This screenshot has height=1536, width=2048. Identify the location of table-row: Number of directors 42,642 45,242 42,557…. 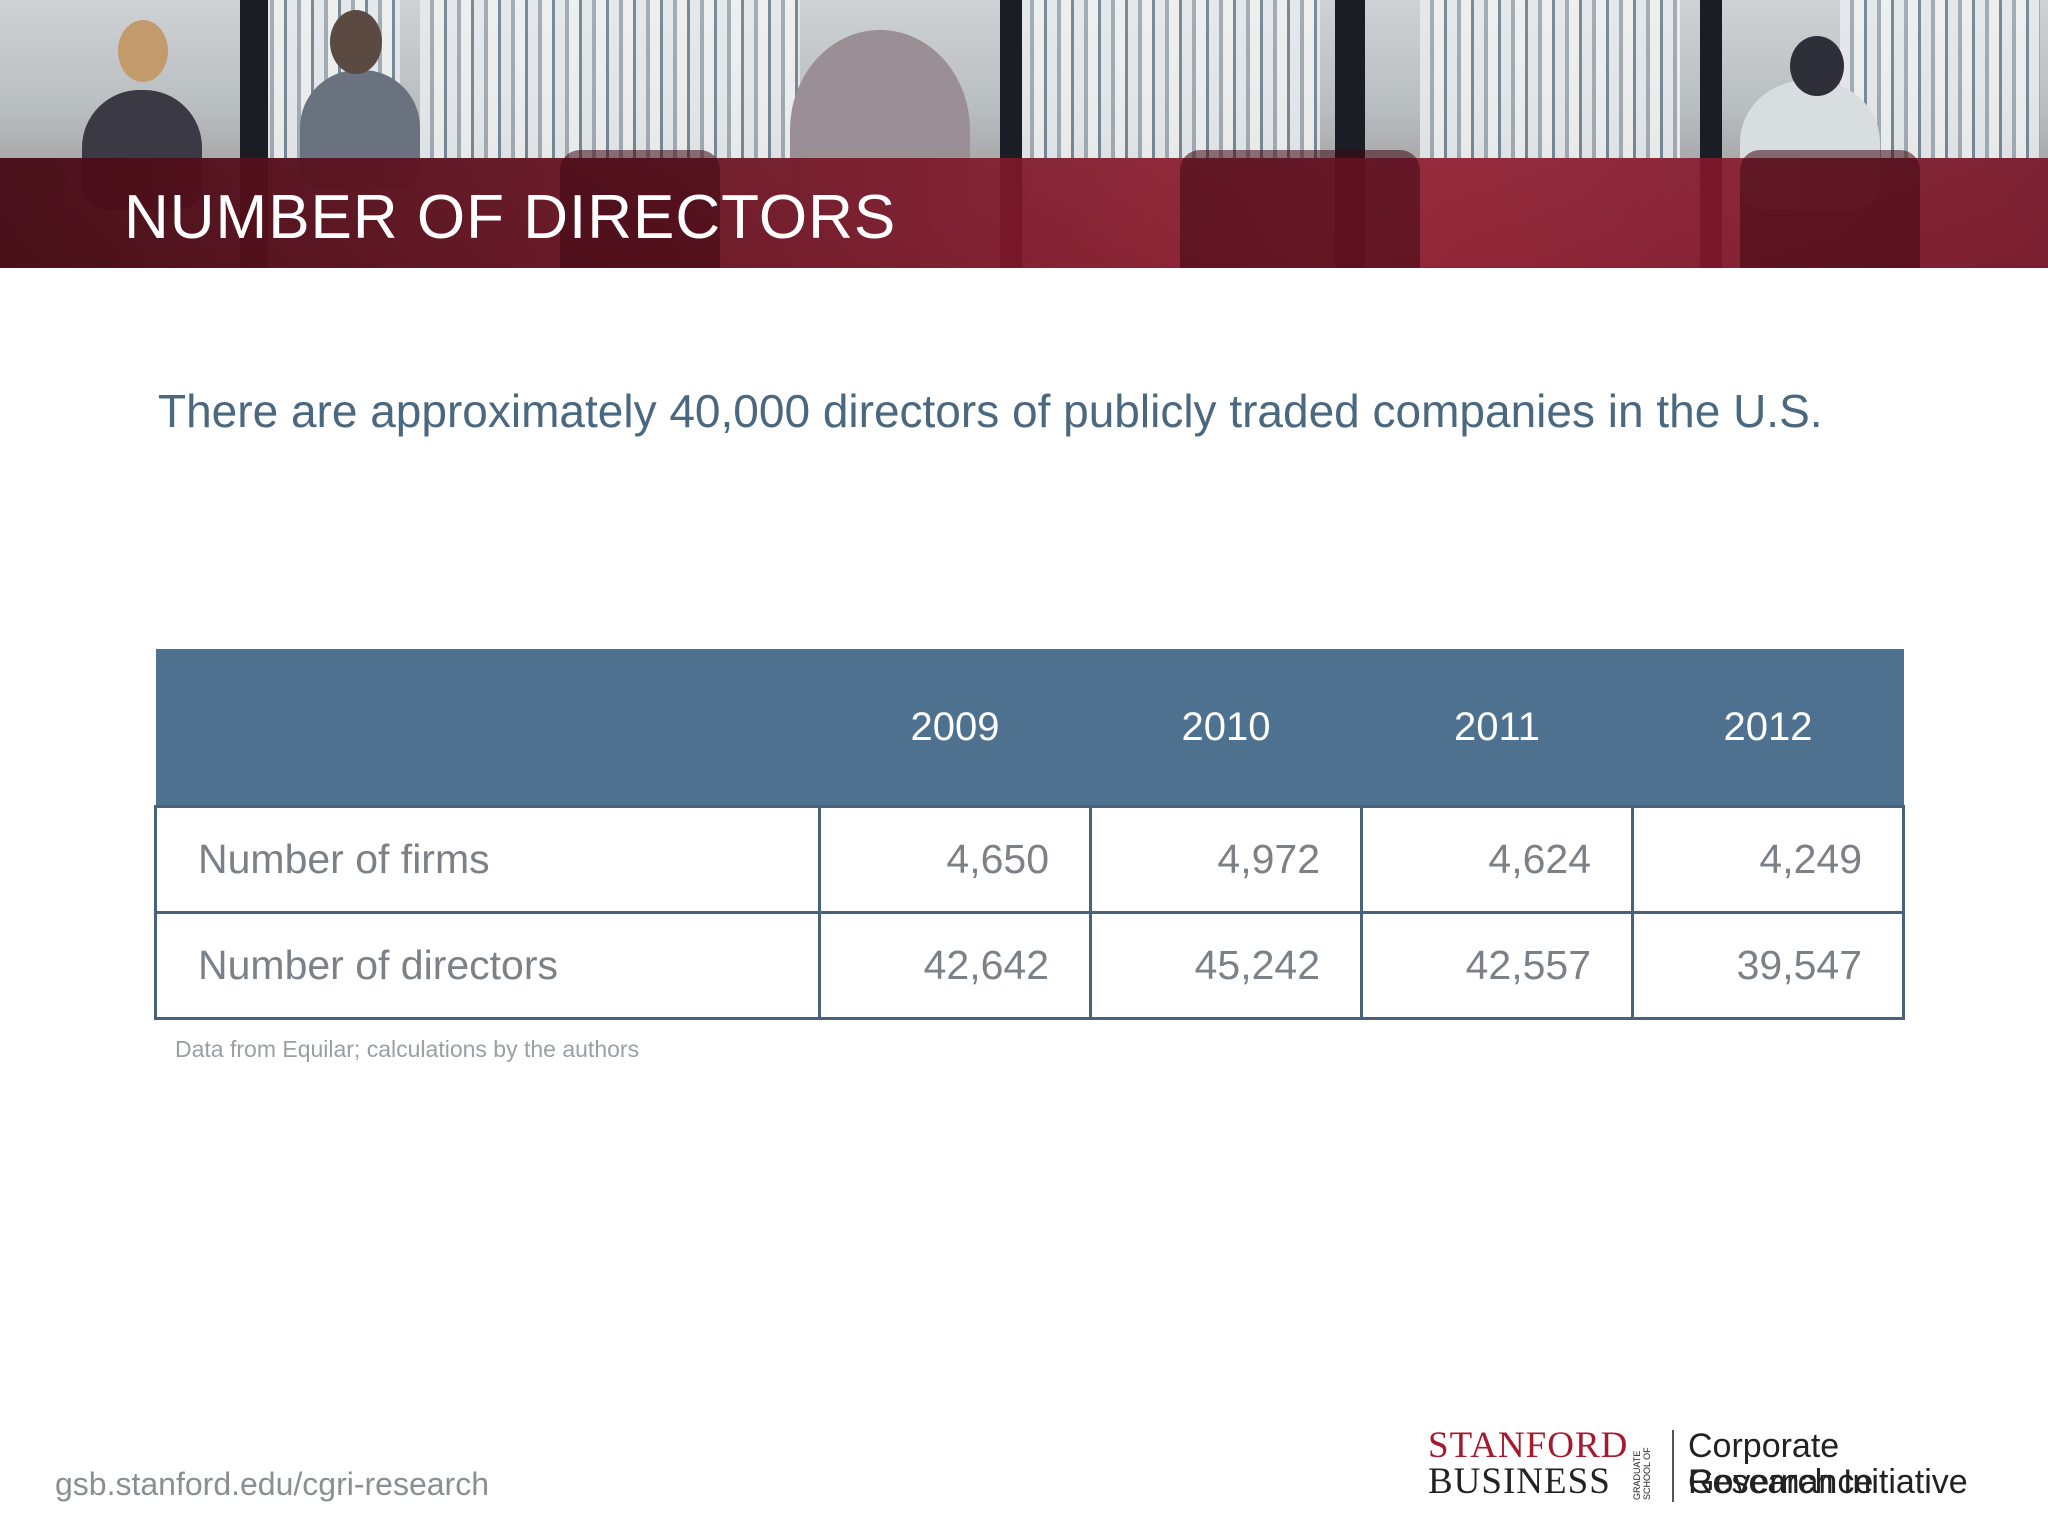
(1029, 965).